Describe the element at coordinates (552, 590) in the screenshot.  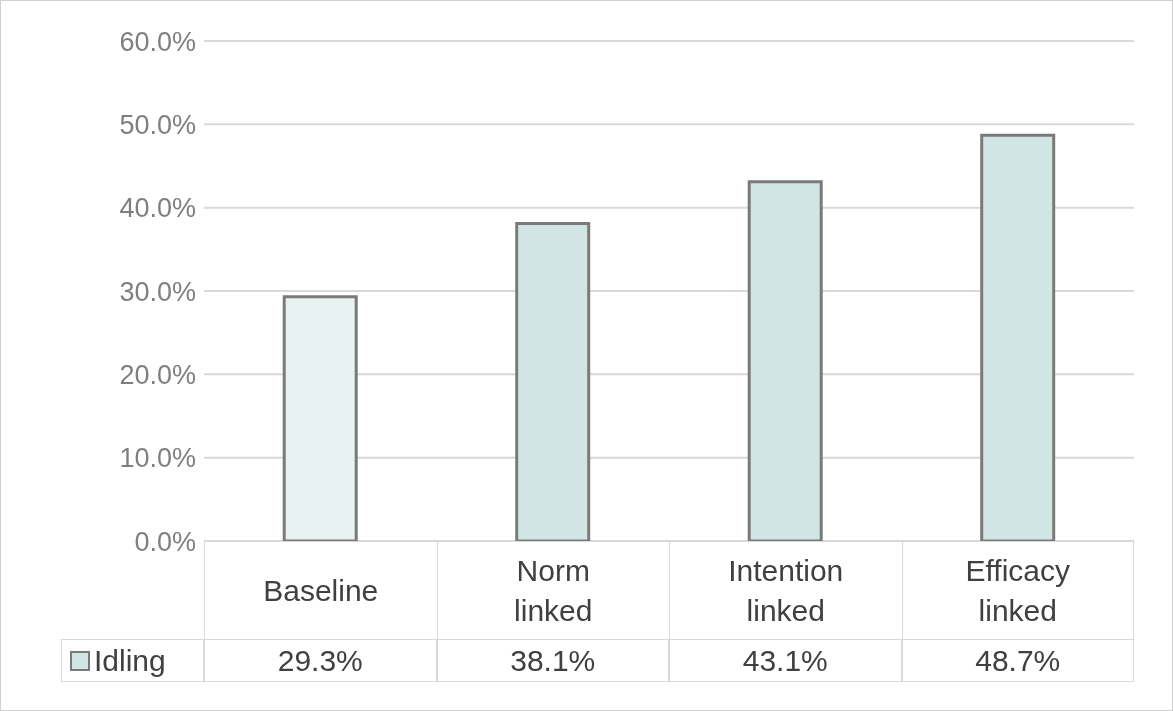
I see `x-tick-label: Norm linked` at that location.